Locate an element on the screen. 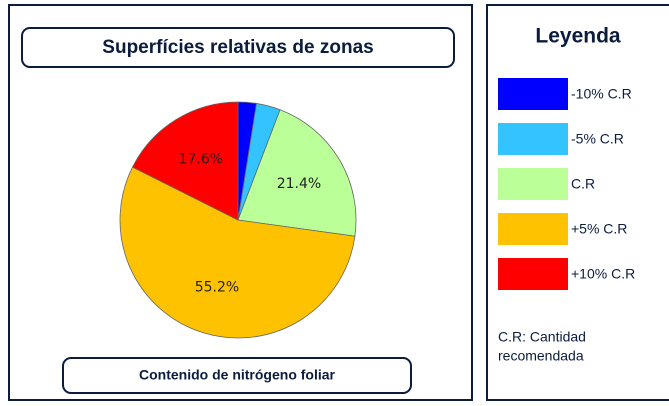  slice-label: 17.6% is located at coordinates (201, 160).